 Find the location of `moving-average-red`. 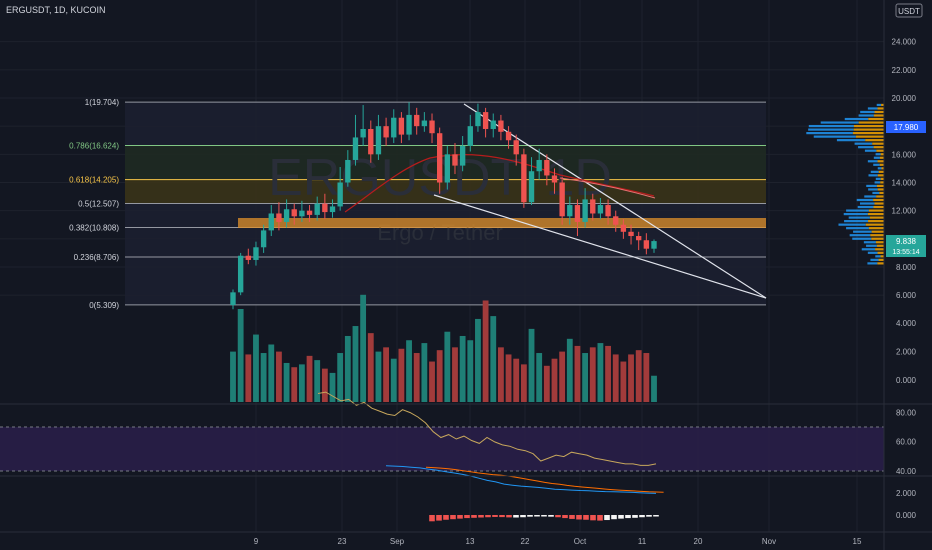

moving-average-red is located at coordinates (499, 183).